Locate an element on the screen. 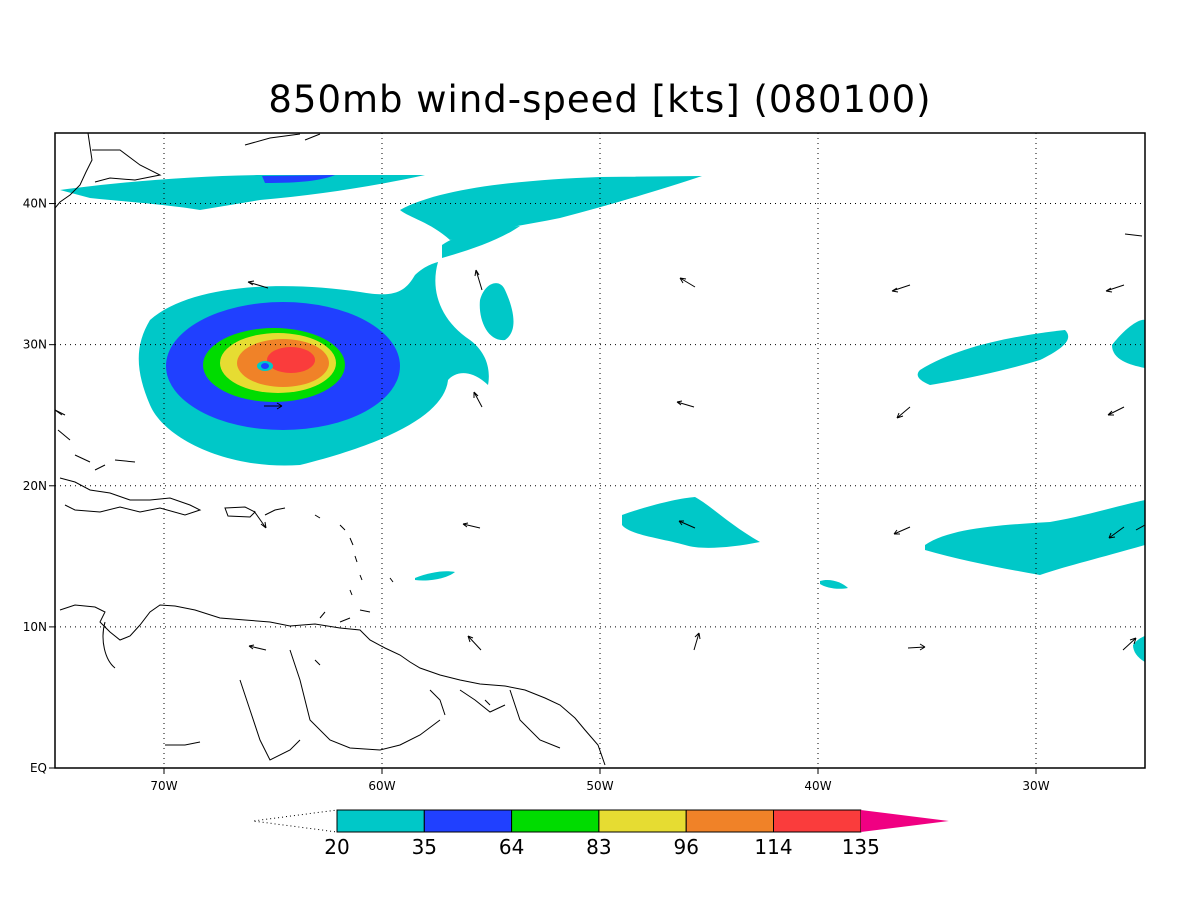 This screenshot has width=1200, height=900. colorbar-below-triangle is located at coordinates (295, 821).